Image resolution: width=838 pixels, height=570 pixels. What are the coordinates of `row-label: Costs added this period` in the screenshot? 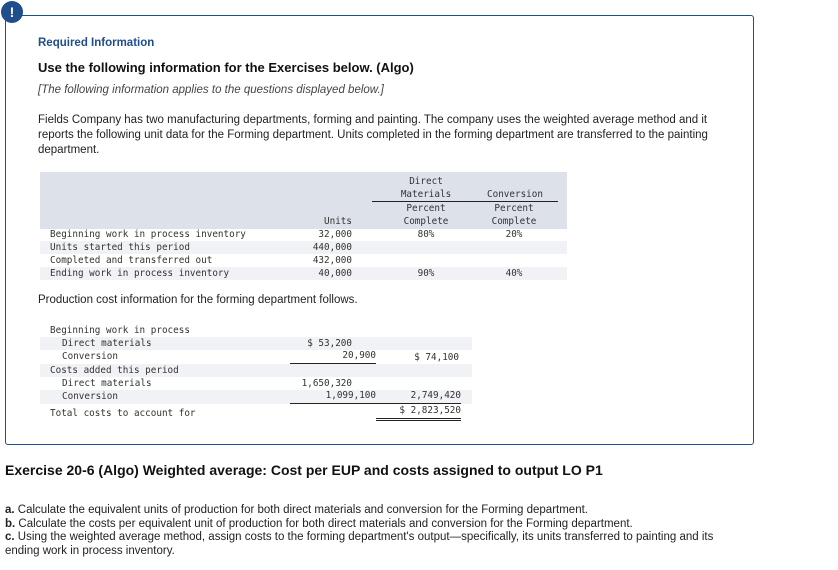 It's located at (114, 370).